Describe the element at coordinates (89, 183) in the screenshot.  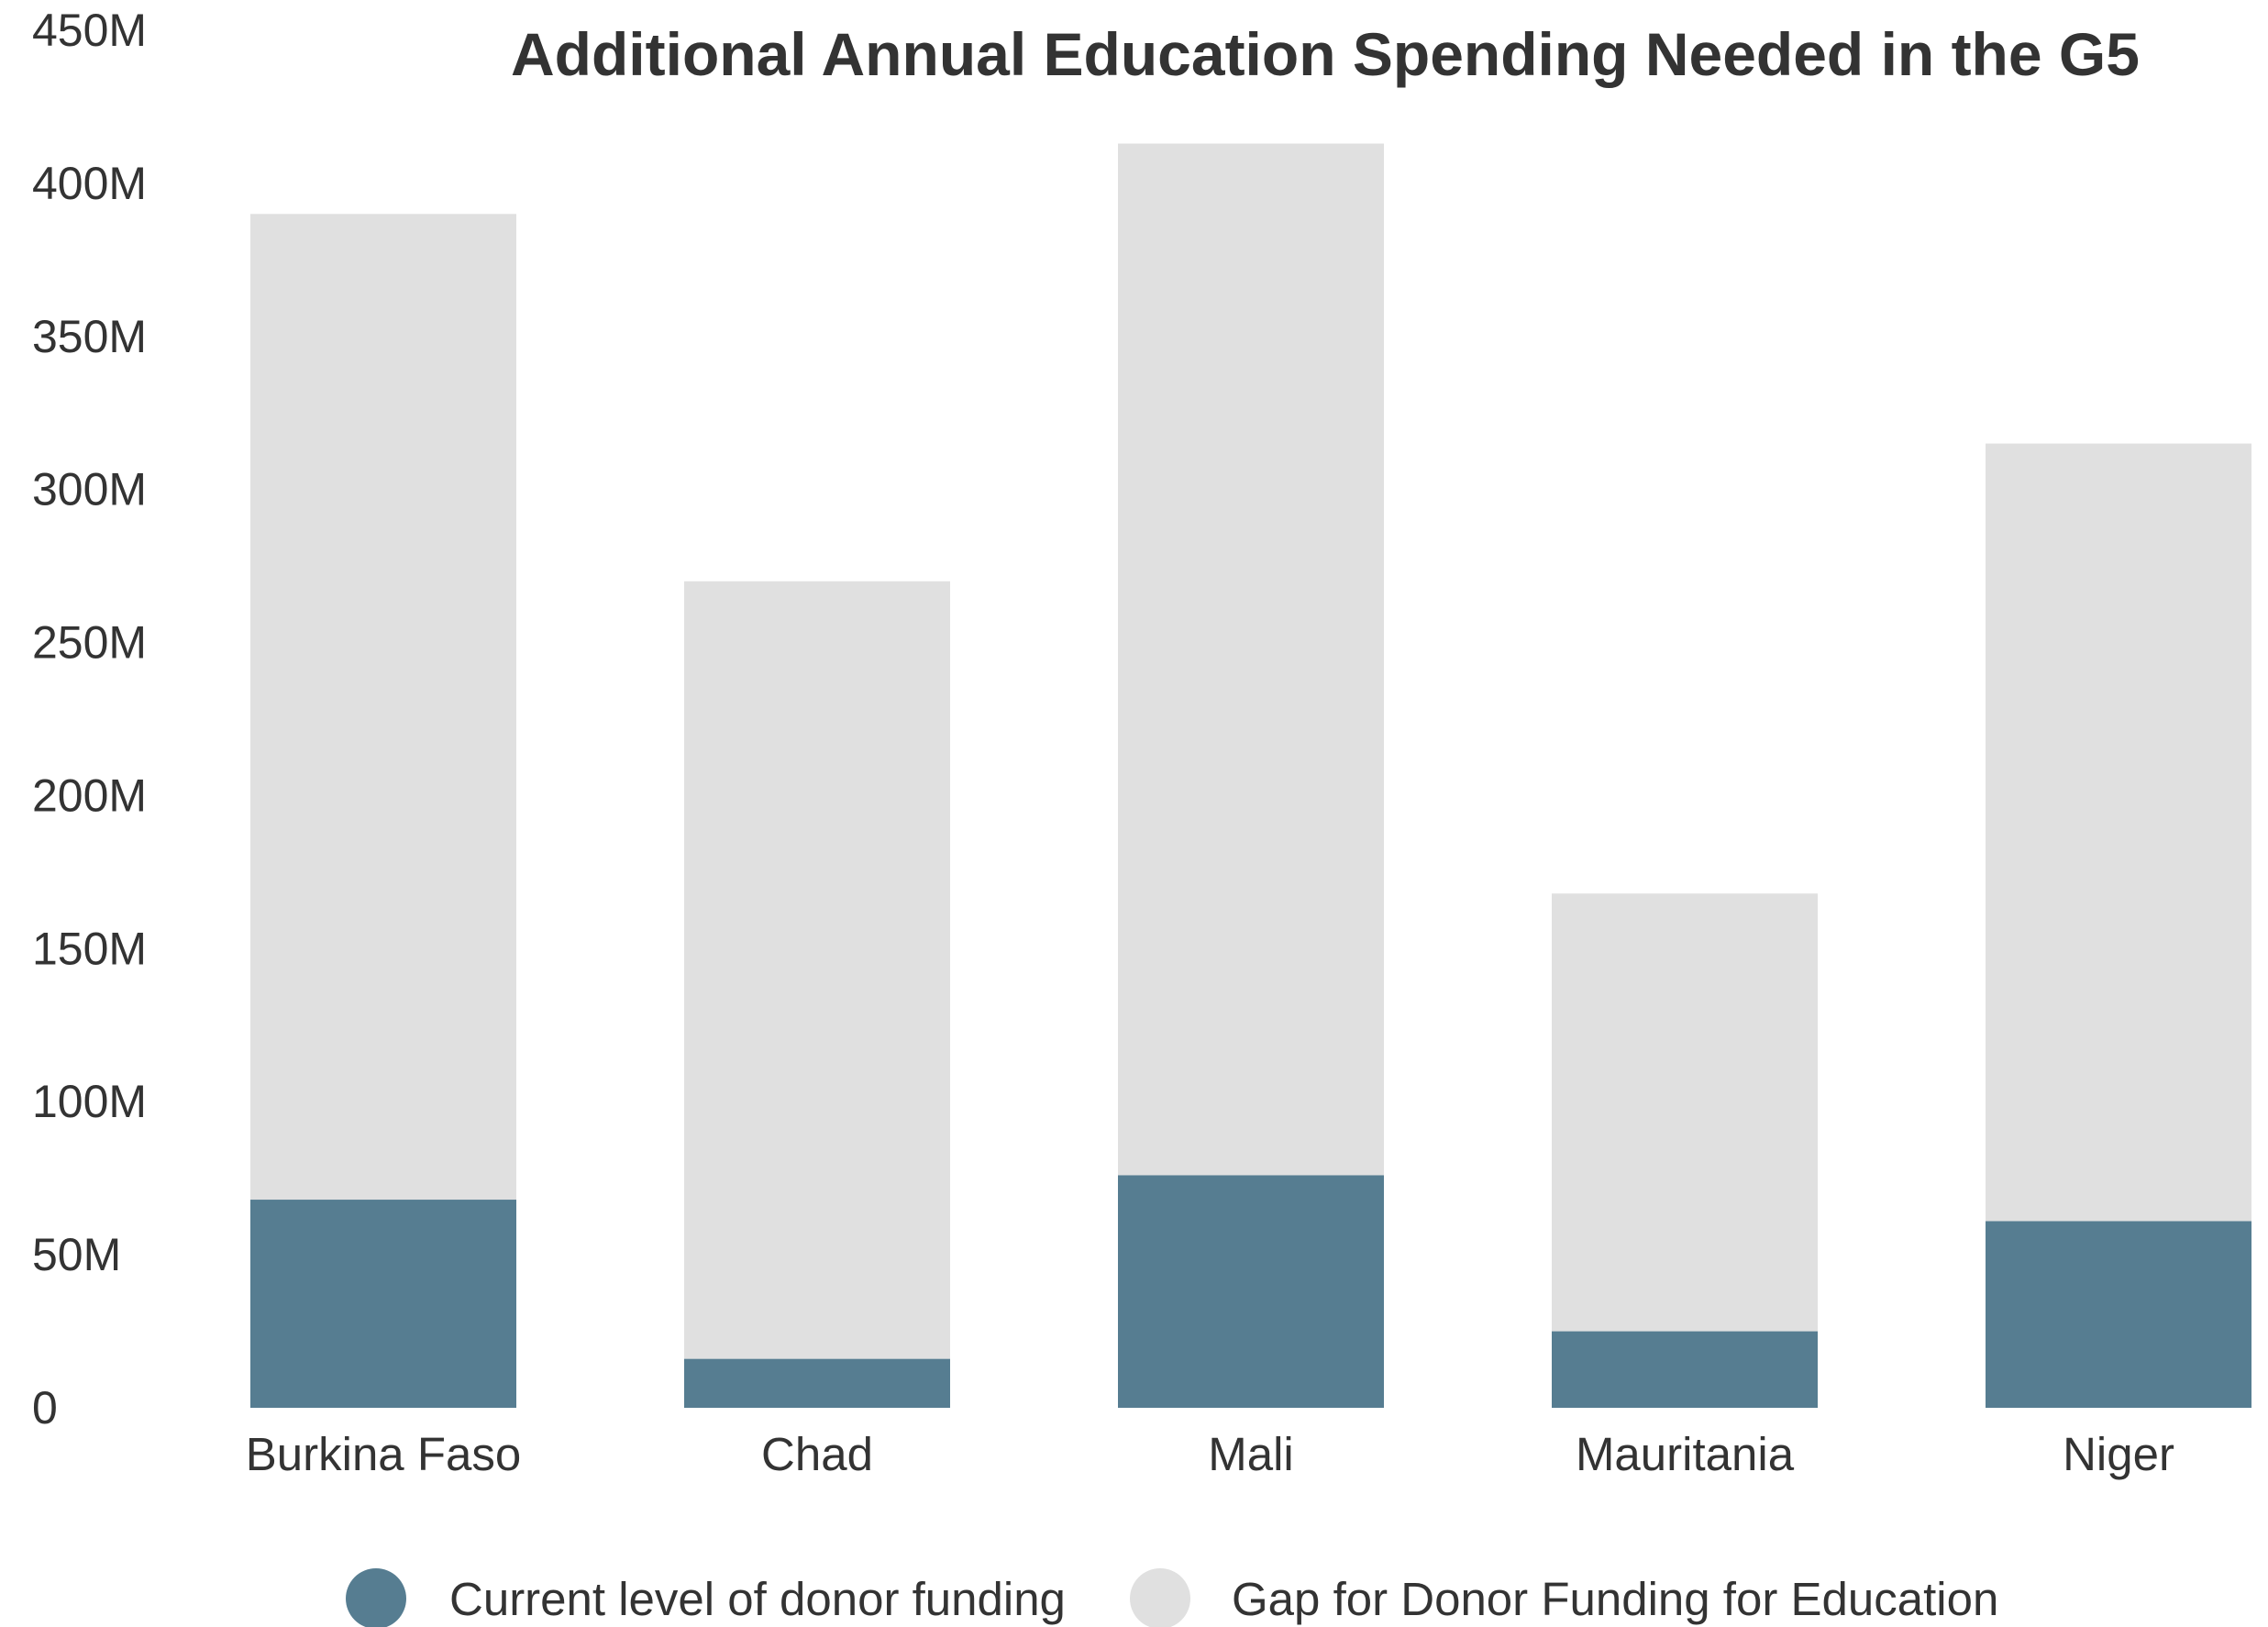
I see `y-tick-label: 400M` at that location.